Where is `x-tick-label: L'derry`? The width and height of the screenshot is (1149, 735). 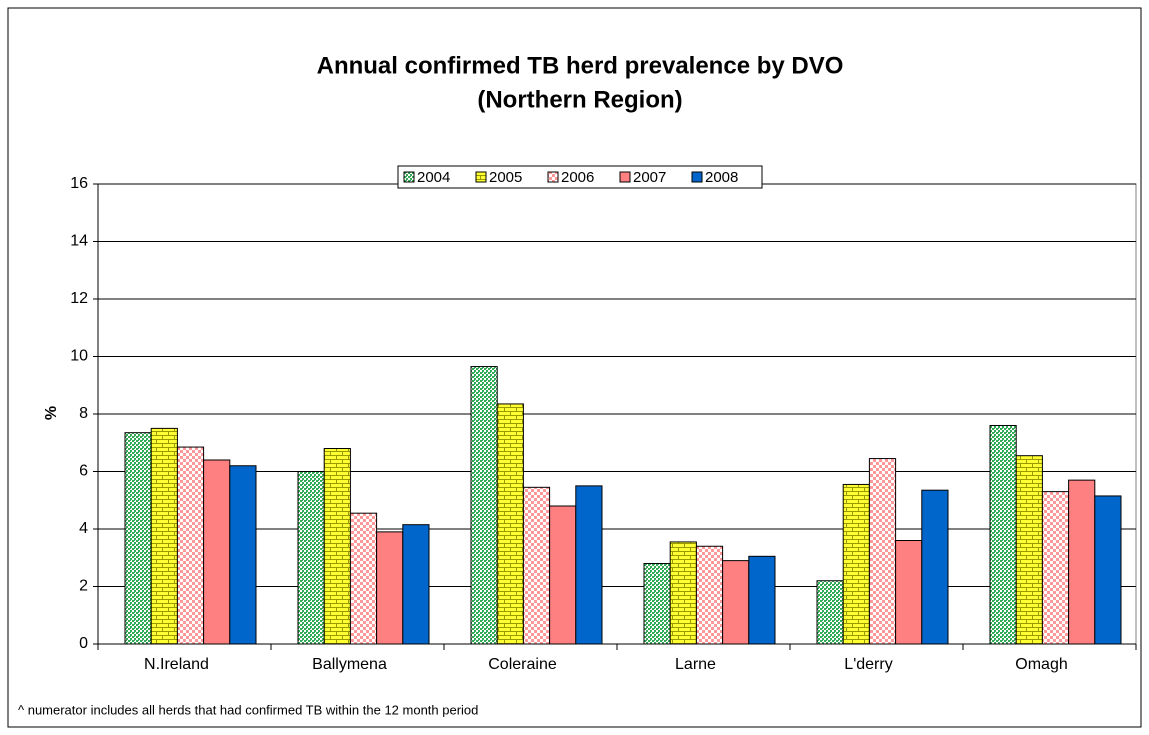
x-tick-label: L'derry is located at coordinates (868, 664).